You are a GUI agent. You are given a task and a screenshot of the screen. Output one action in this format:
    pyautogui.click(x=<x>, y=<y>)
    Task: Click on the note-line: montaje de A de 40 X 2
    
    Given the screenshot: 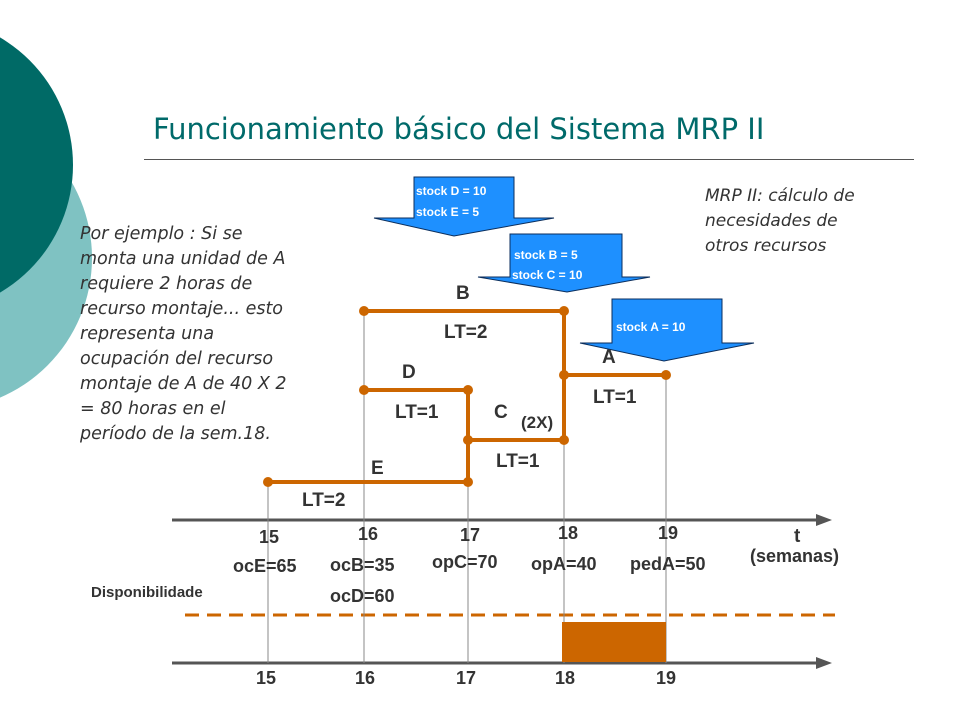 What is the action you would take?
    pyautogui.click(x=183, y=384)
    